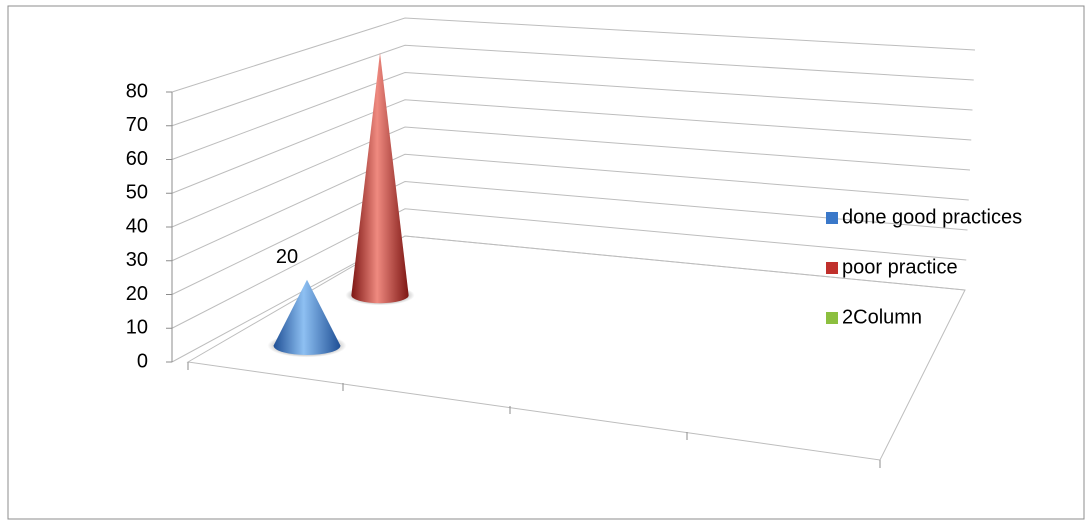  Describe the element at coordinates (932, 217) in the screenshot. I see `legend-label: done good practices` at that location.